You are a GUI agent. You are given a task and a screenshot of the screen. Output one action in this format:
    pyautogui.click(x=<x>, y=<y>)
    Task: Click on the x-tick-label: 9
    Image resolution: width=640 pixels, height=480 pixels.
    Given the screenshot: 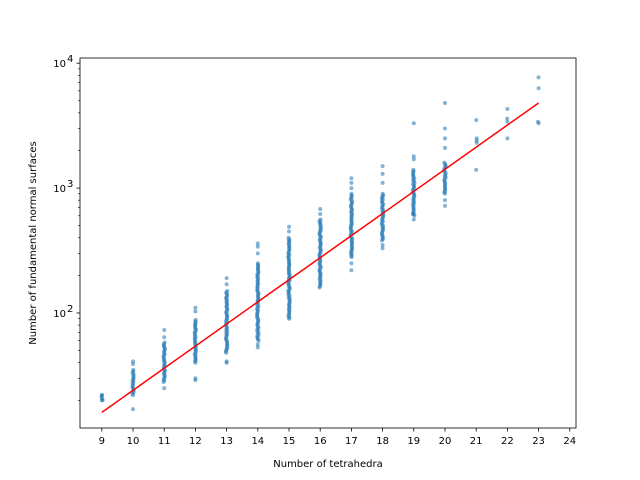 What is the action you would take?
    pyautogui.click(x=102, y=441)
    